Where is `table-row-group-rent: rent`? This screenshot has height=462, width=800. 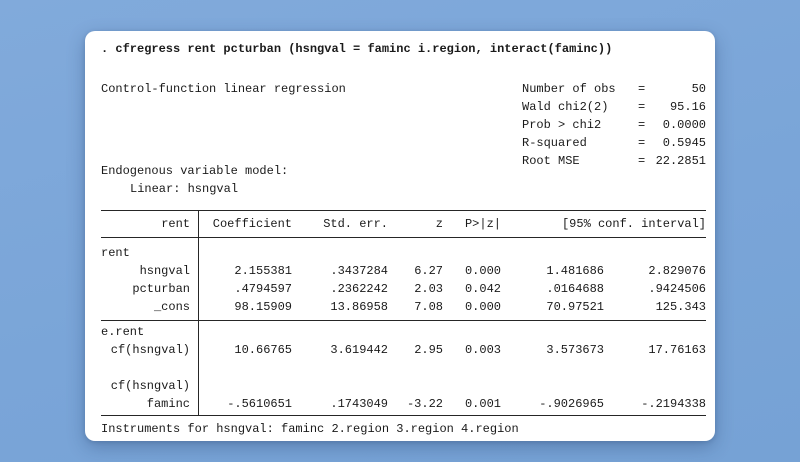 table-row-group-rent: rent is located at coordinates (403, 253).